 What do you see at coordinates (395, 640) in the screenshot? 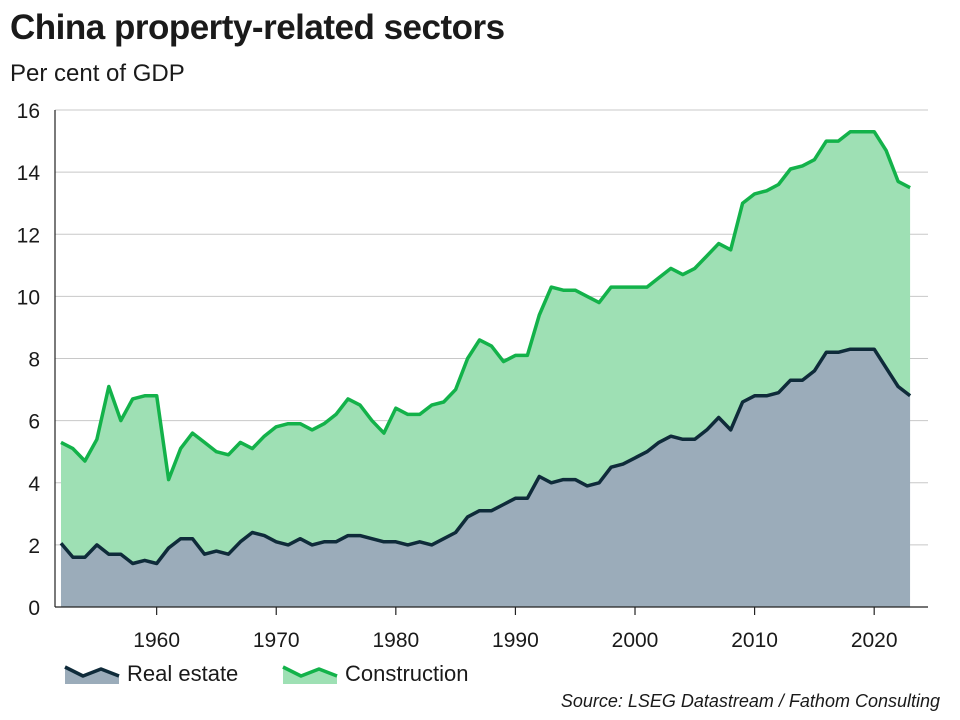
I see `x-tick-label: 1980` at bounding box center [395, 640].